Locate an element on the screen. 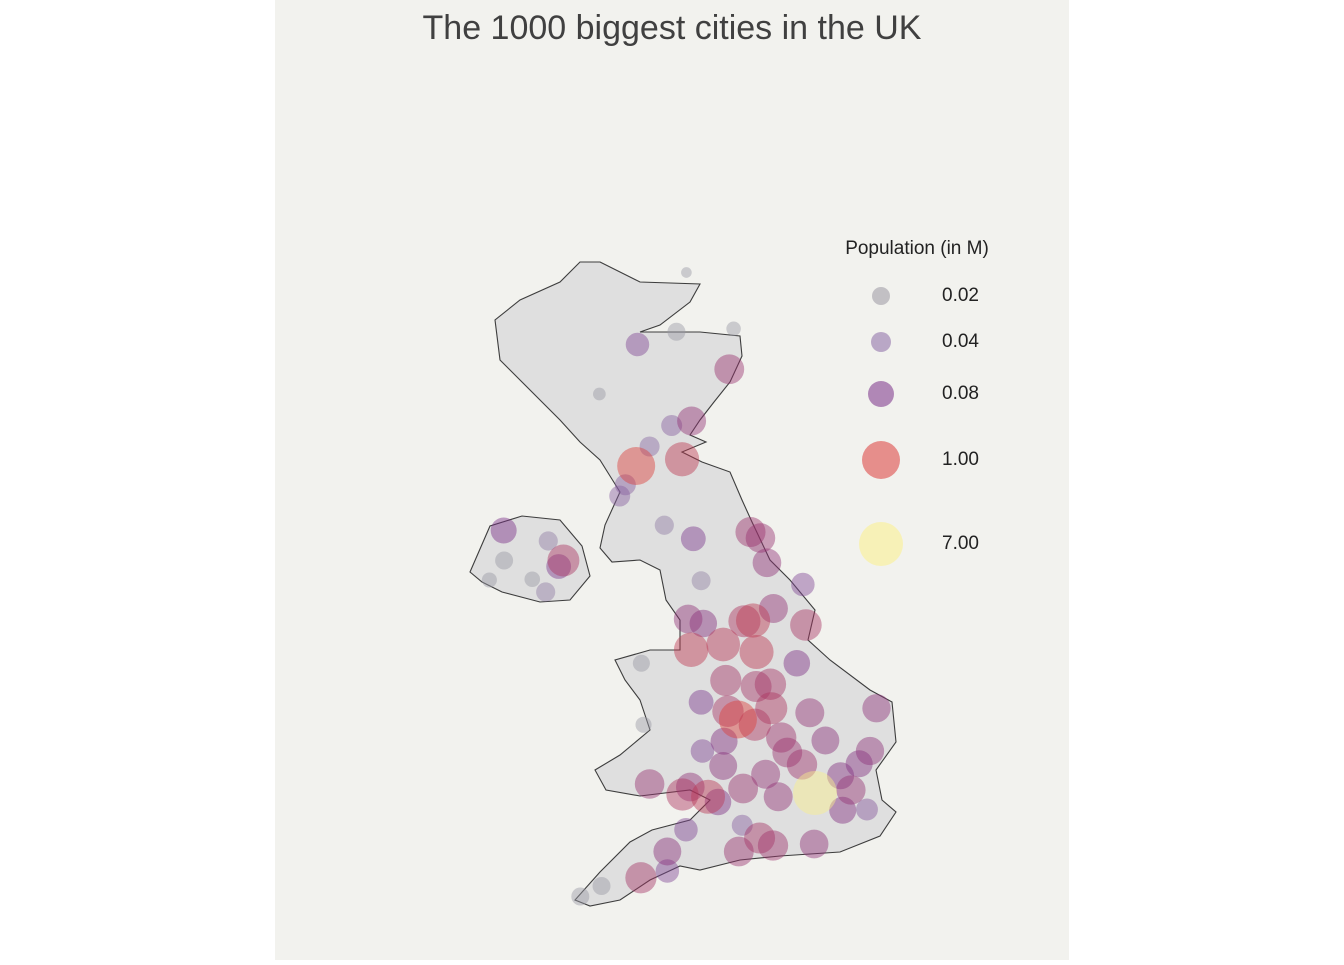 This screenshot has height=965, width=1344. chart-title: The 1000 biggest cities in the UK is located at coordinates (672, 28).